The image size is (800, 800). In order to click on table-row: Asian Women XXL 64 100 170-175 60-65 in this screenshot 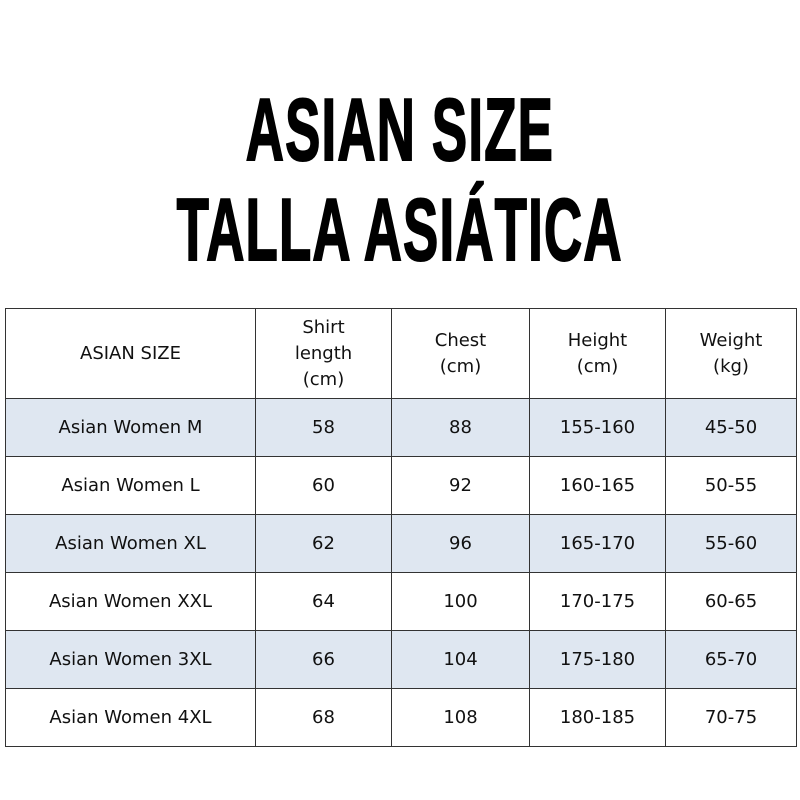, I will do `click(401, 601)`.